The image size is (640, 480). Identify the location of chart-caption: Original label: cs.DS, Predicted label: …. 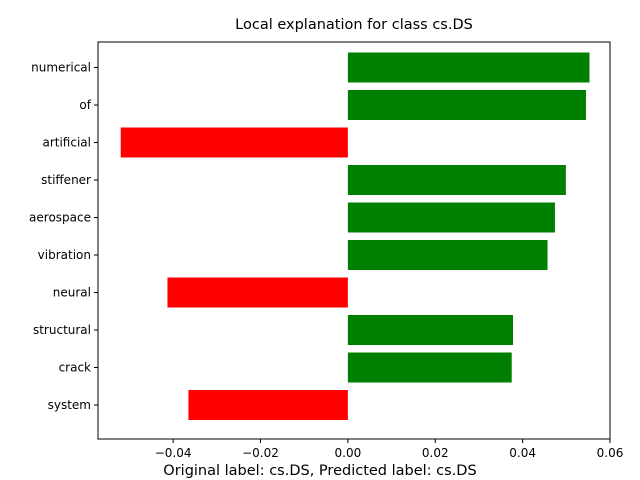
(319, 471).